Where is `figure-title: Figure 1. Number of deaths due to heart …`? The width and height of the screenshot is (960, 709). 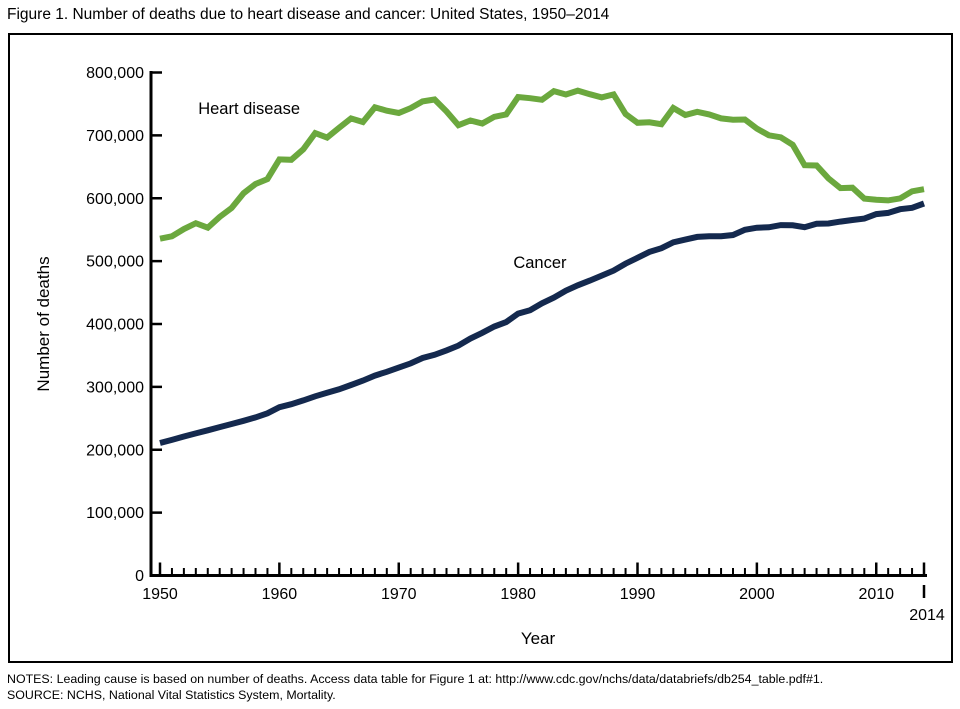
figure-title: Figure 1. Number of deaths due to heart … is located at coordinates (308, 14).